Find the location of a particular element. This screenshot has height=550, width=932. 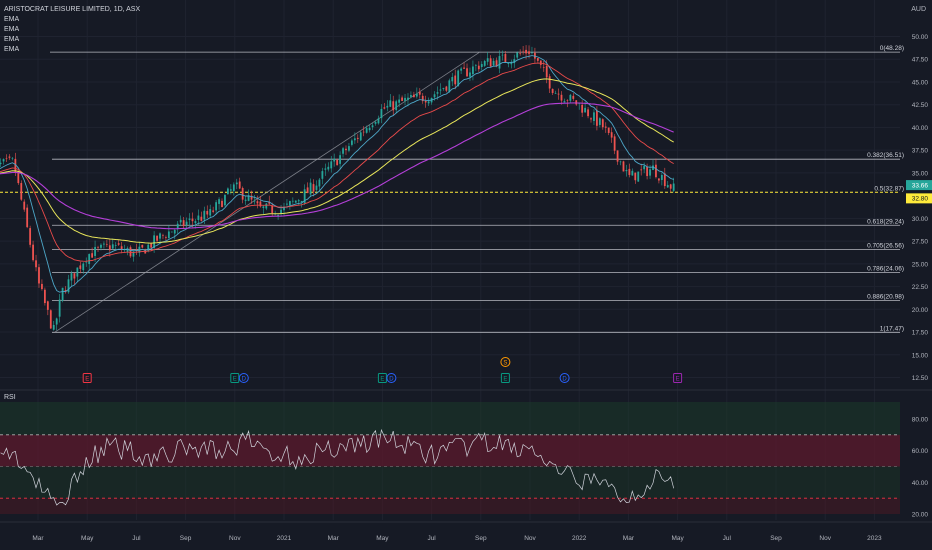

symbol-title: ARISTOCRAT LEISURE LIMITED, 1D, ASX is located at coordinates (72, 9).